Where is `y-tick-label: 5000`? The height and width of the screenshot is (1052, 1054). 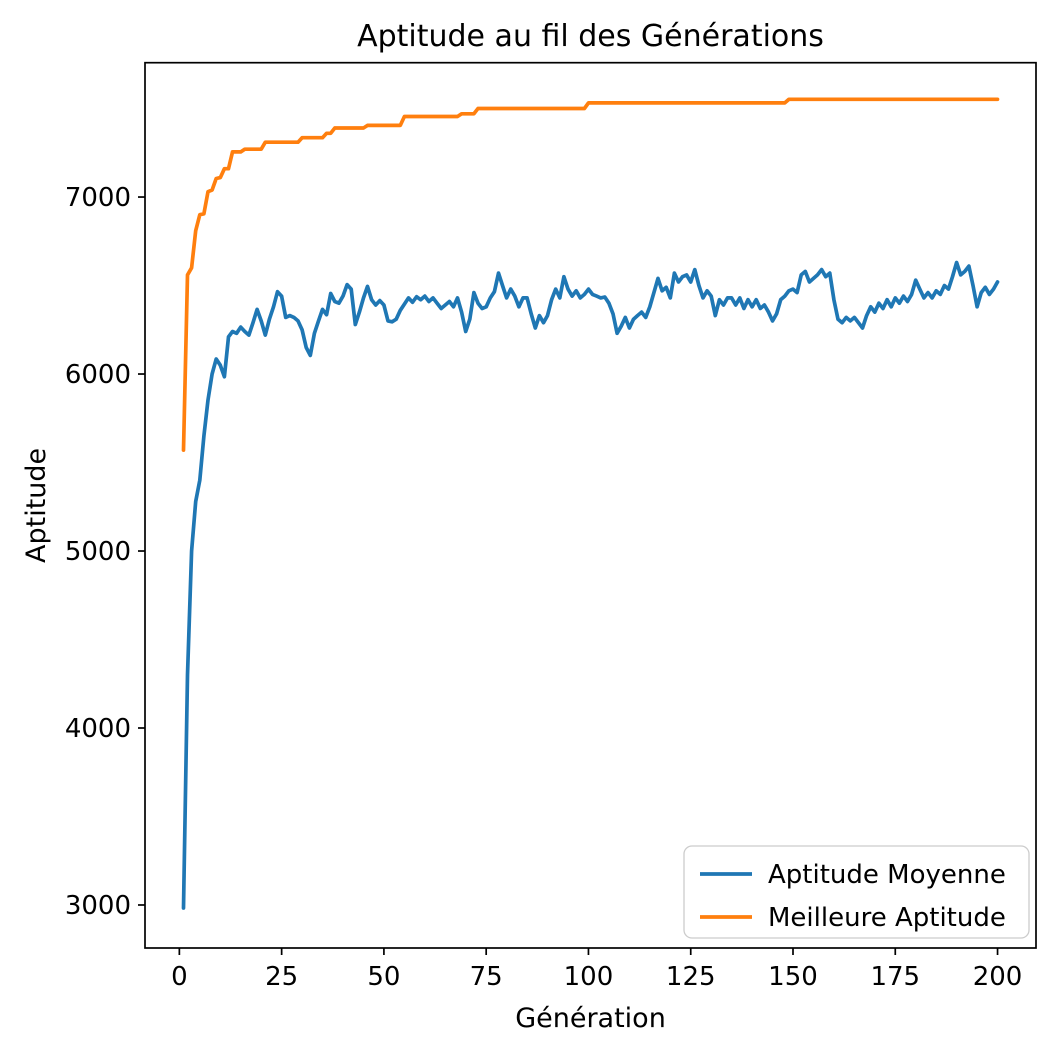
y-tick-label: 5000 is located at coordinates (98, 552).